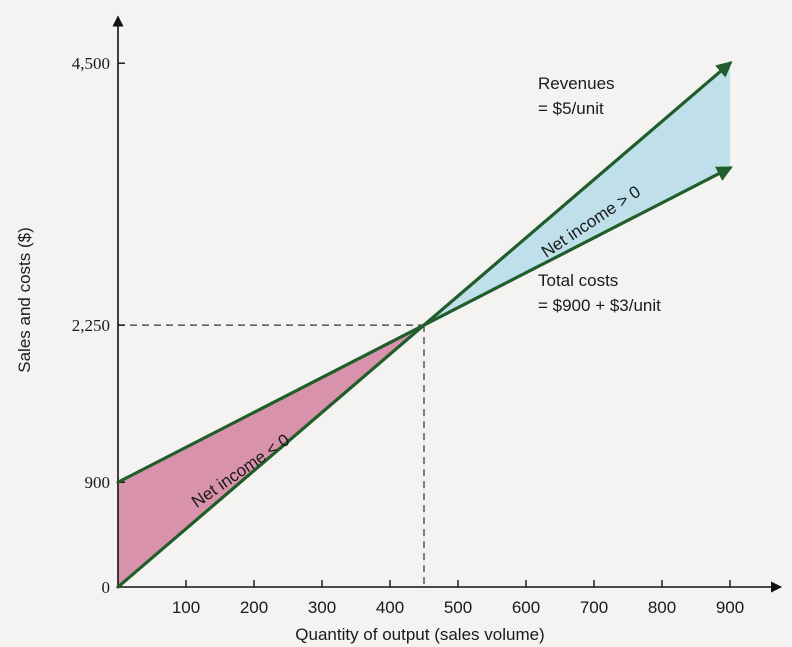  What do you see at coordinates (458, 607) in the screenshot?
I see `x-tick-label-500: 500` at bounding box center [458, 607].